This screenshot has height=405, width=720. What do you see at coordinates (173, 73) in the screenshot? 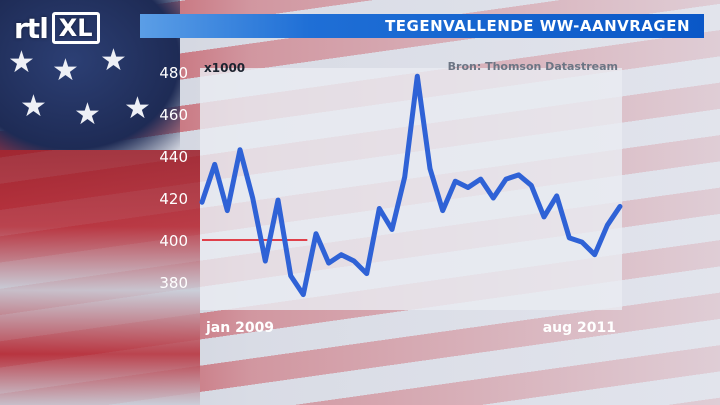
I see `y-tick-label: 480` at bounding box center [173, 73].